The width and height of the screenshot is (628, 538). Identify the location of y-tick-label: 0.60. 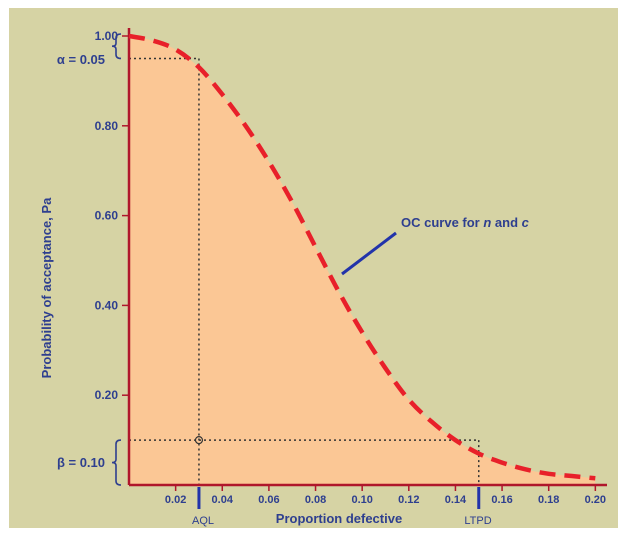
(107, 216).